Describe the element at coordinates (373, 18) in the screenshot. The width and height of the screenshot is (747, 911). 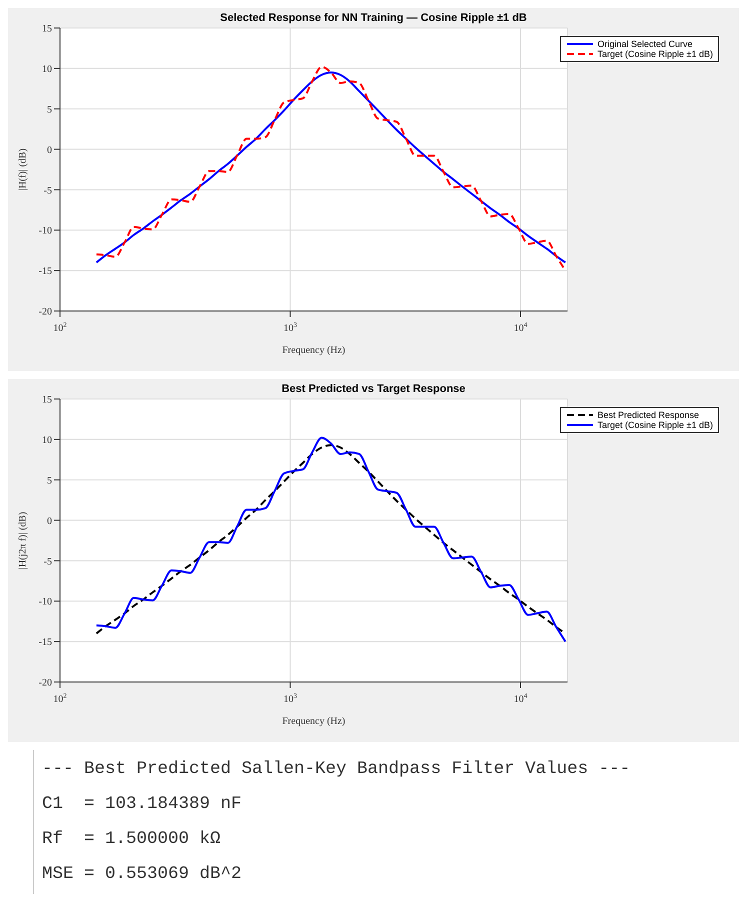
I see `chart-title: Selected Response for NN Training — Cosine Ripple ±1 dB` at that location.